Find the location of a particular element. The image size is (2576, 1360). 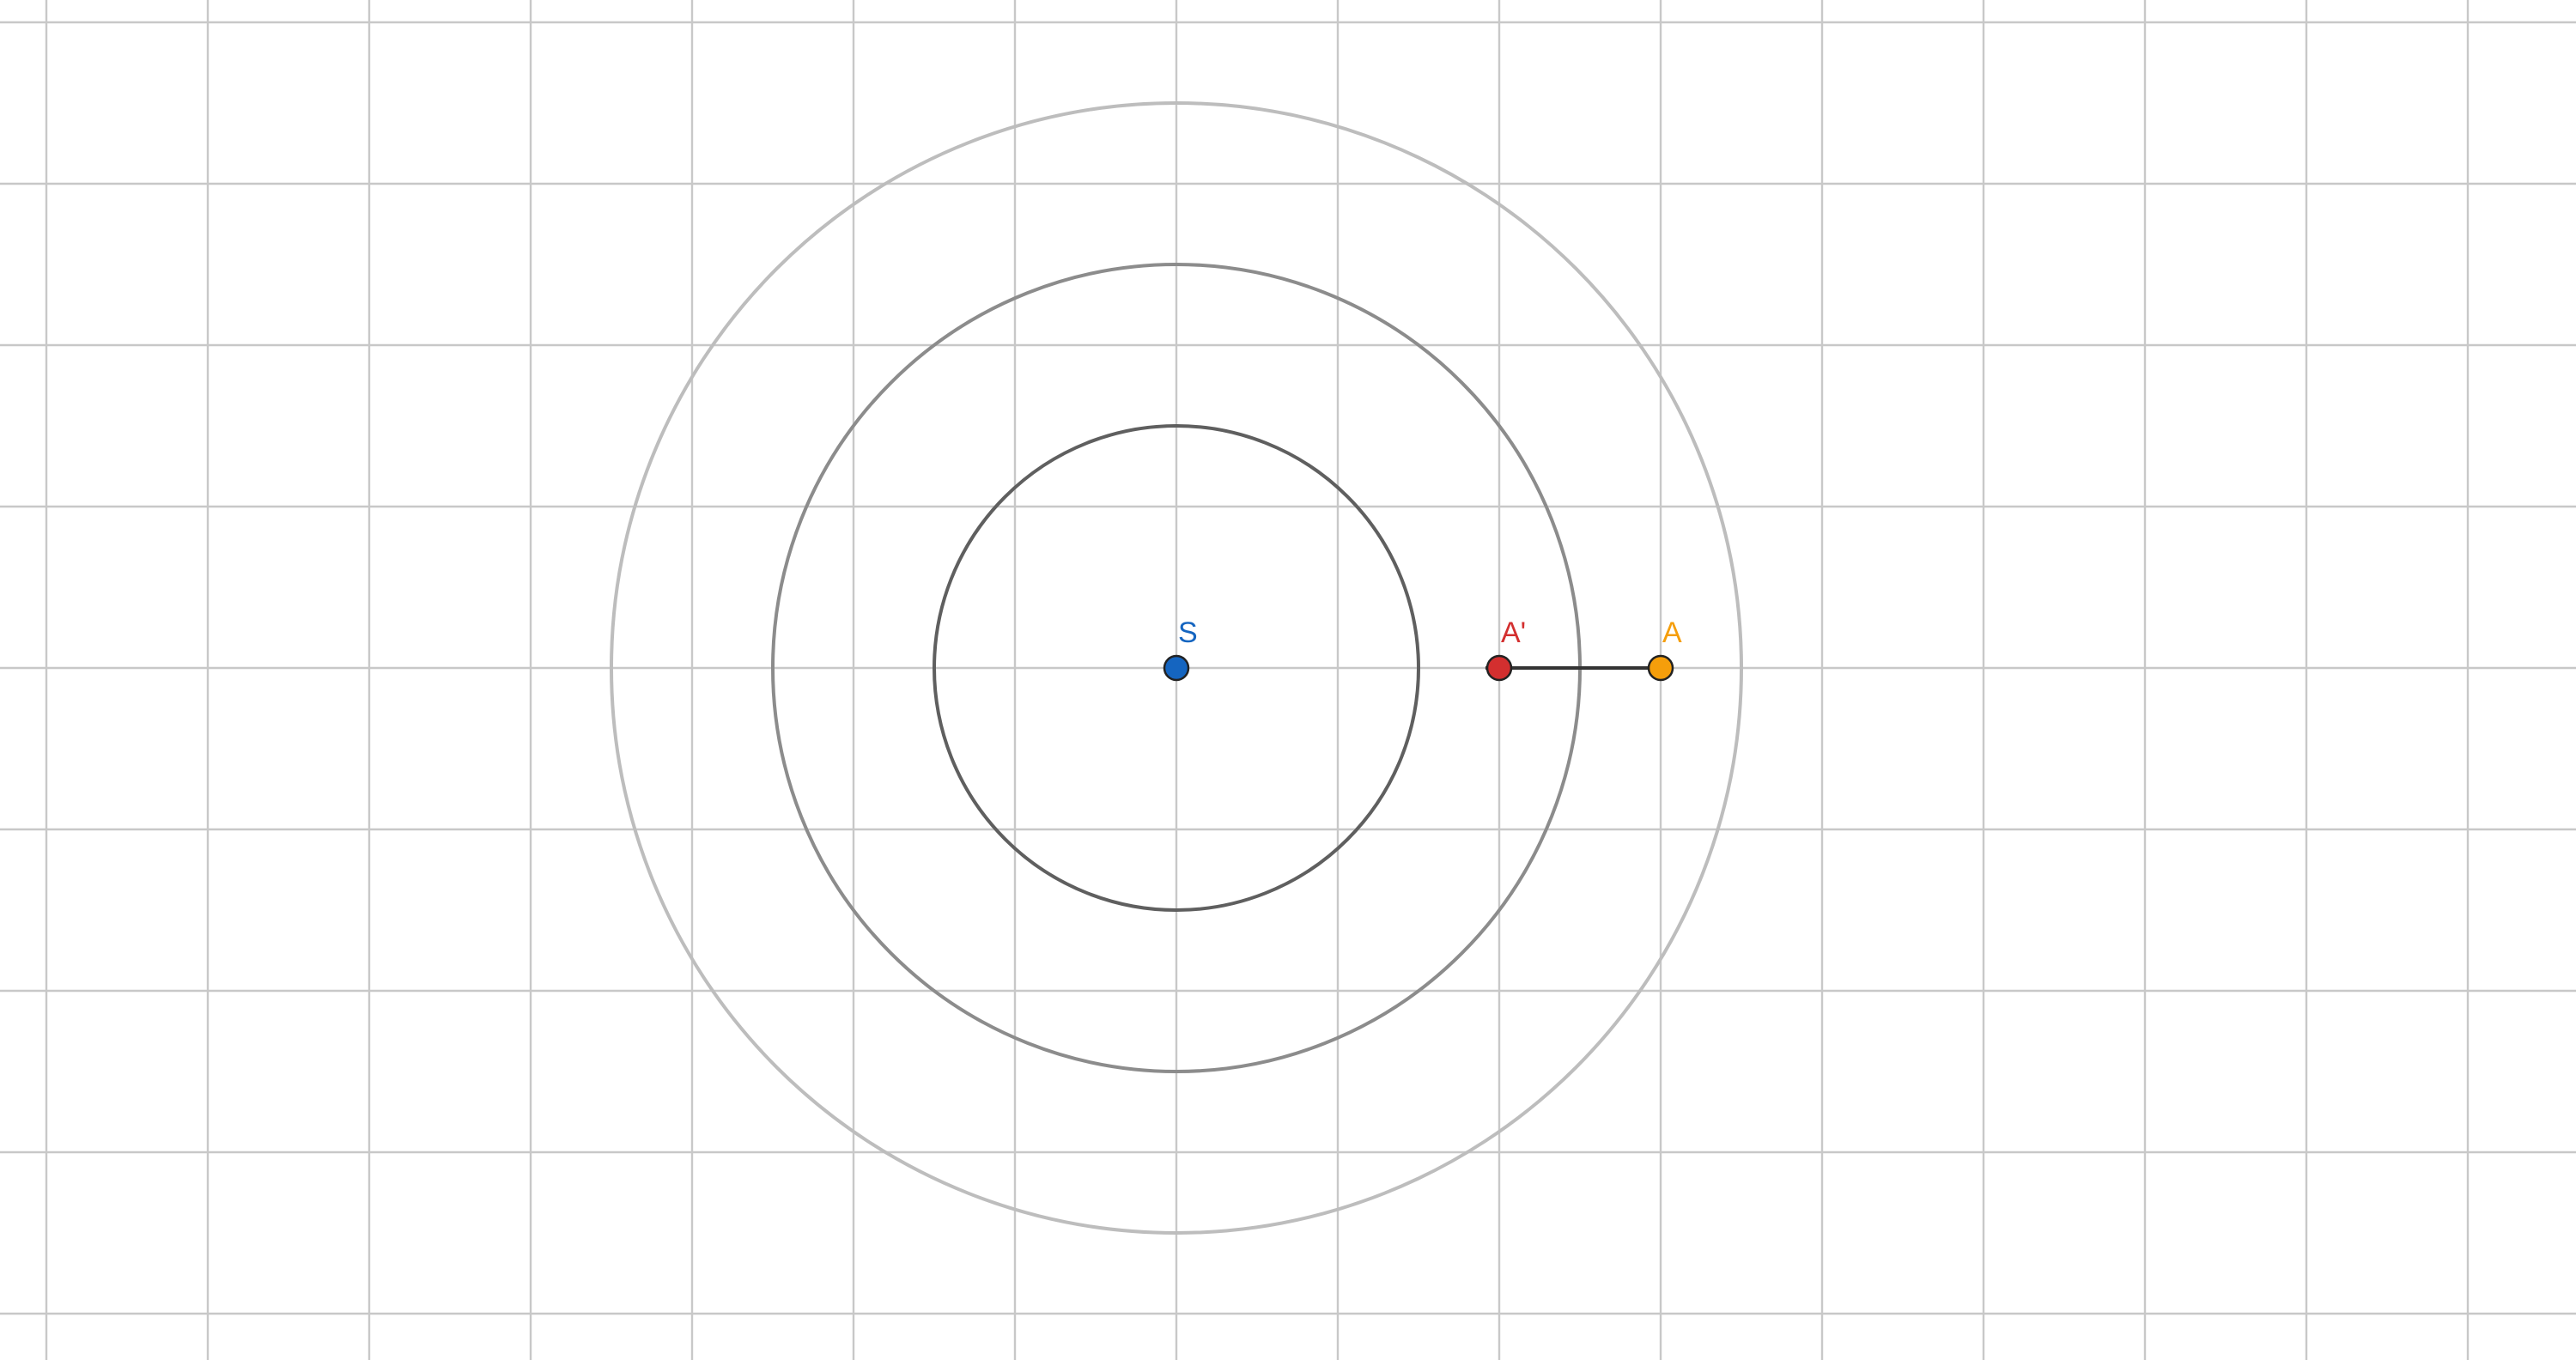

points: S A A' is located at coordinates (1422, 649).